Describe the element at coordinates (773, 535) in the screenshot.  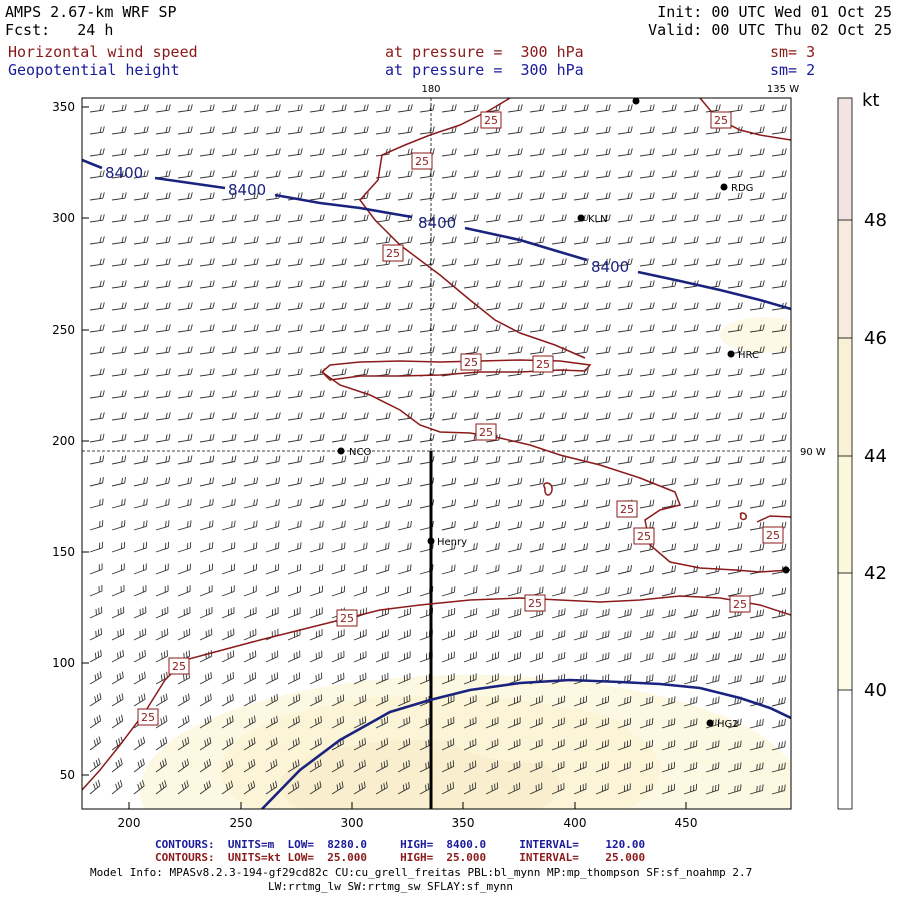
I see `speed-label: 25` at that location.